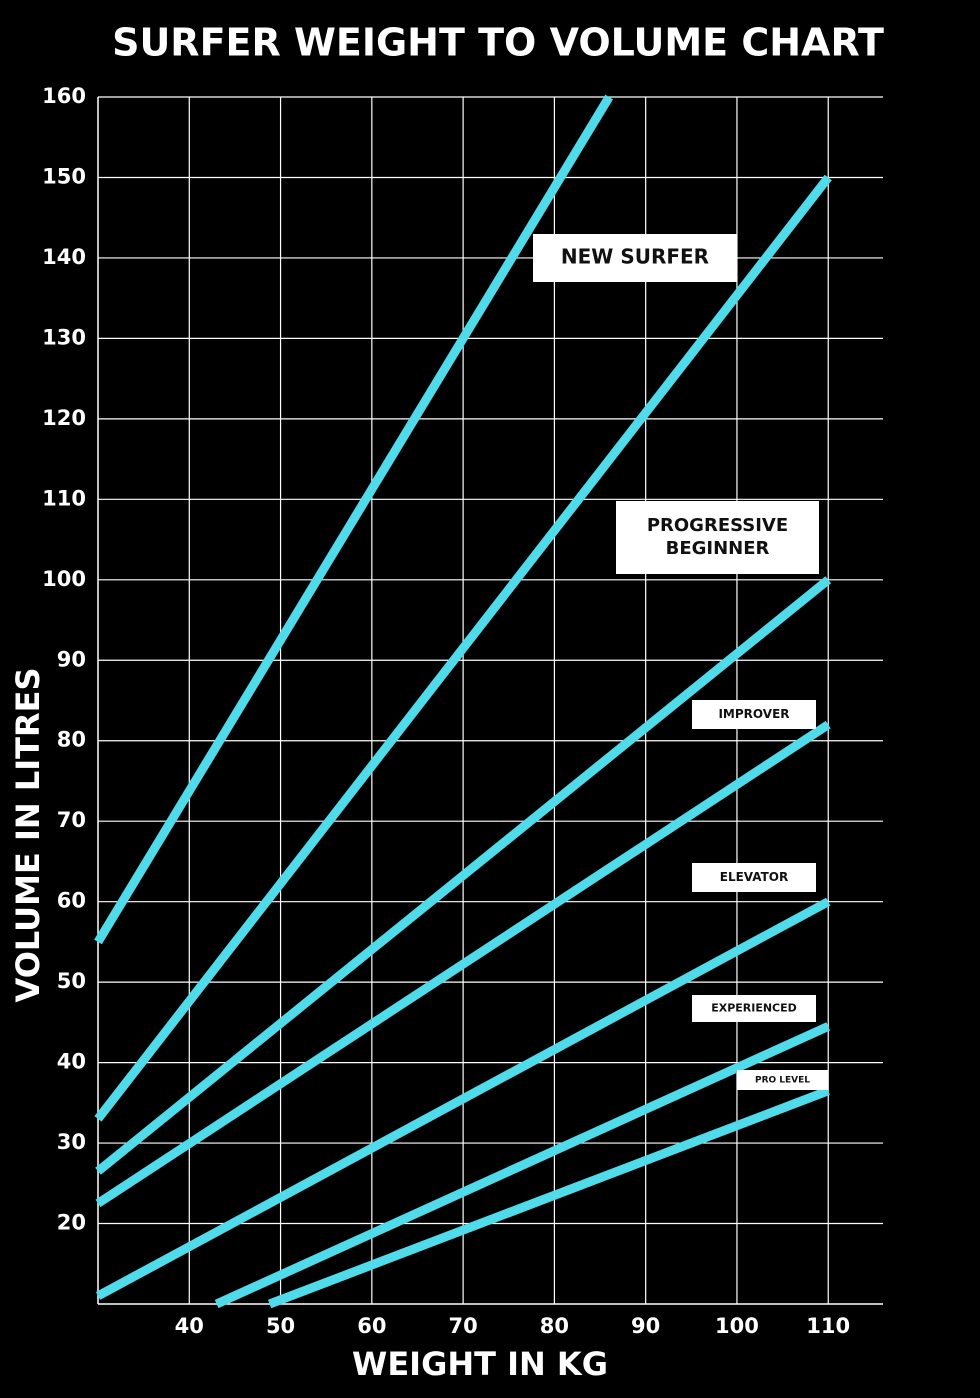 This screenshot has width=980, height=1398. What do you see at coordinates (71, 659) in the screenshot?
I see `y-tick-label: 90` at bounding box center [71, 659].